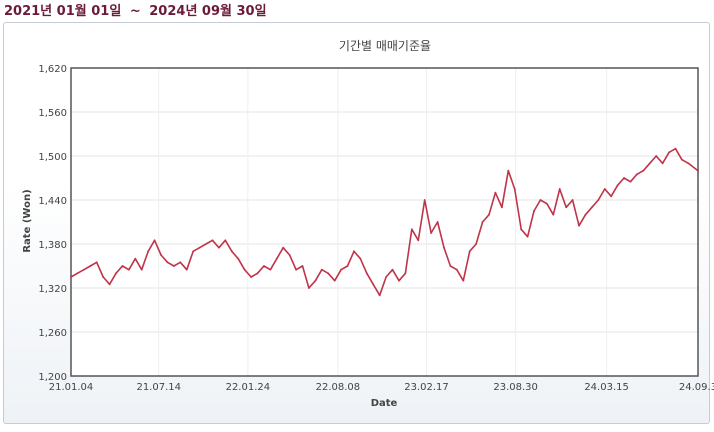  Describe the element at coordinates (158, 387) in the screenshot. I see `x-tick-label: 21.07.14` at that location.